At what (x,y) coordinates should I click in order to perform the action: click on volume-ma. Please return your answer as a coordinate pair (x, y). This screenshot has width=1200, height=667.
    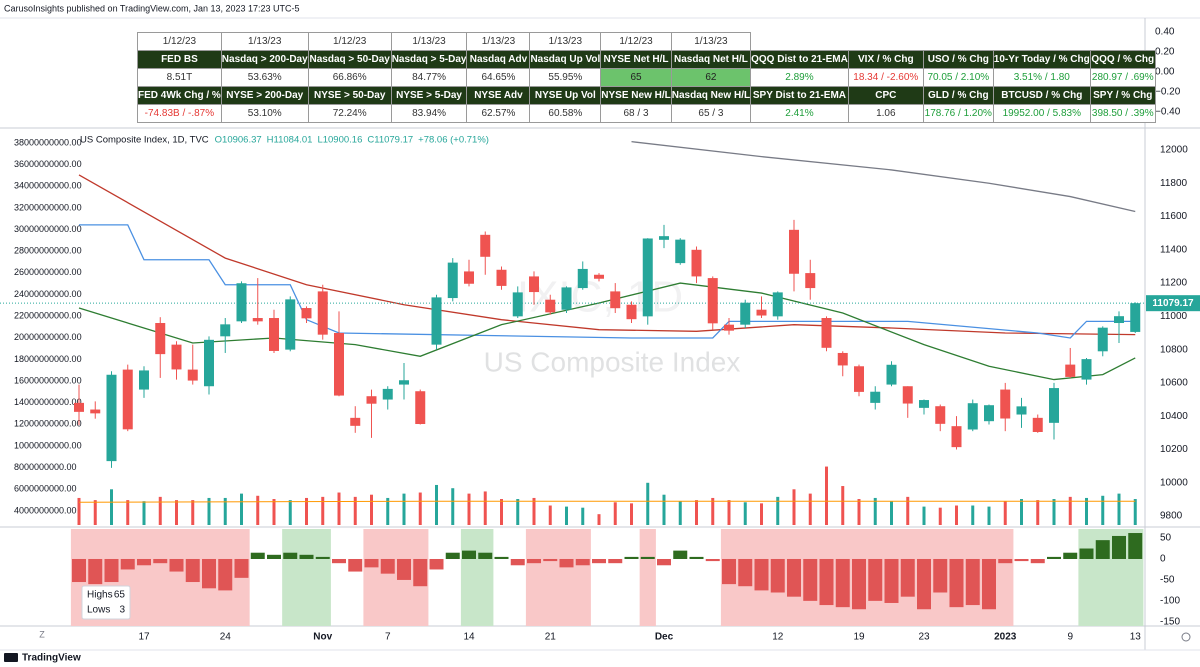
    Looking at the image, I should click on (607, 501).